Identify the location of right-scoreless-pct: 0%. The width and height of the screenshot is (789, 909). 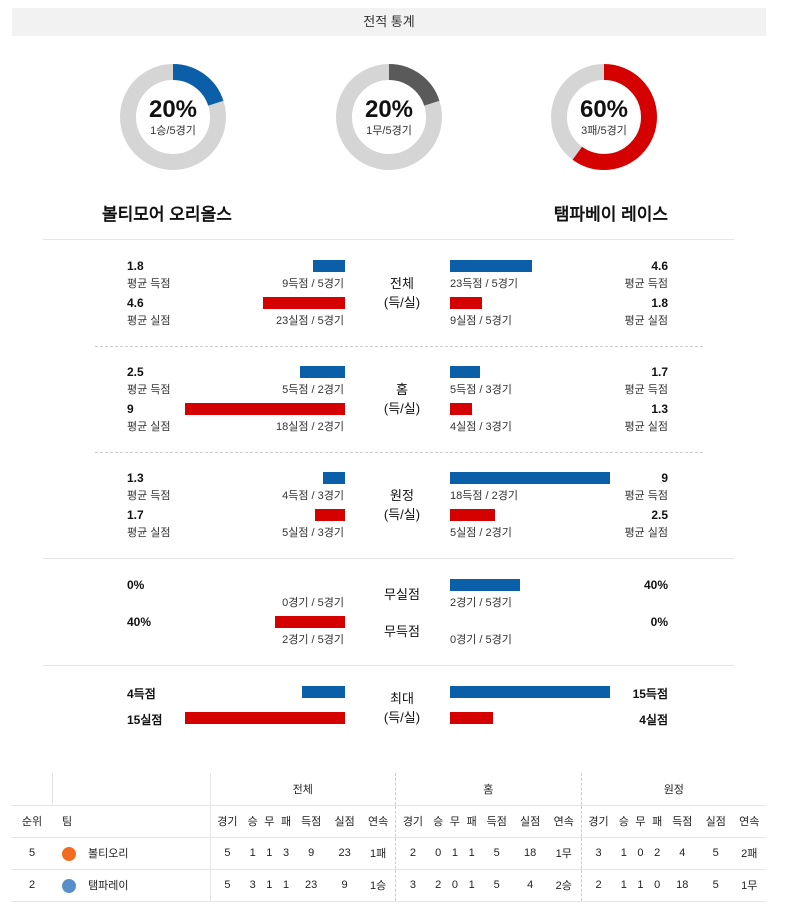
(659, 622).